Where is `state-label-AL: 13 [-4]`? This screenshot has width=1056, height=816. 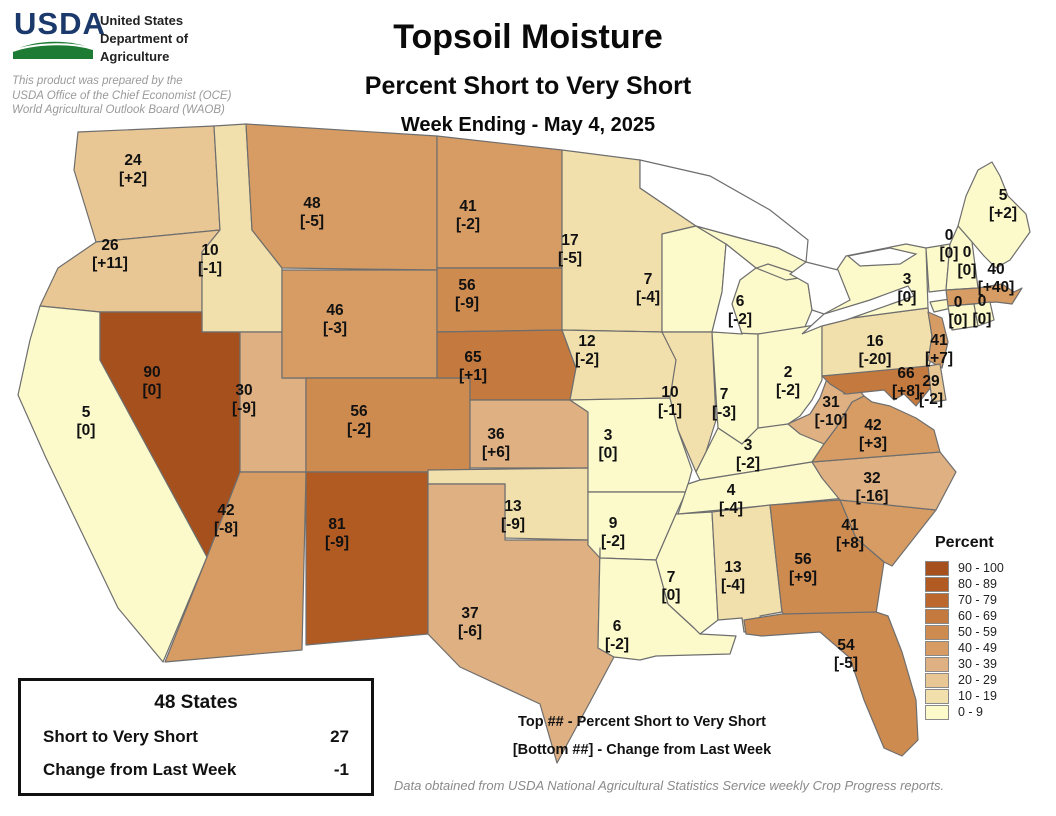
state-label-AL: 13 [-4] is located at coordinates (733, 576).